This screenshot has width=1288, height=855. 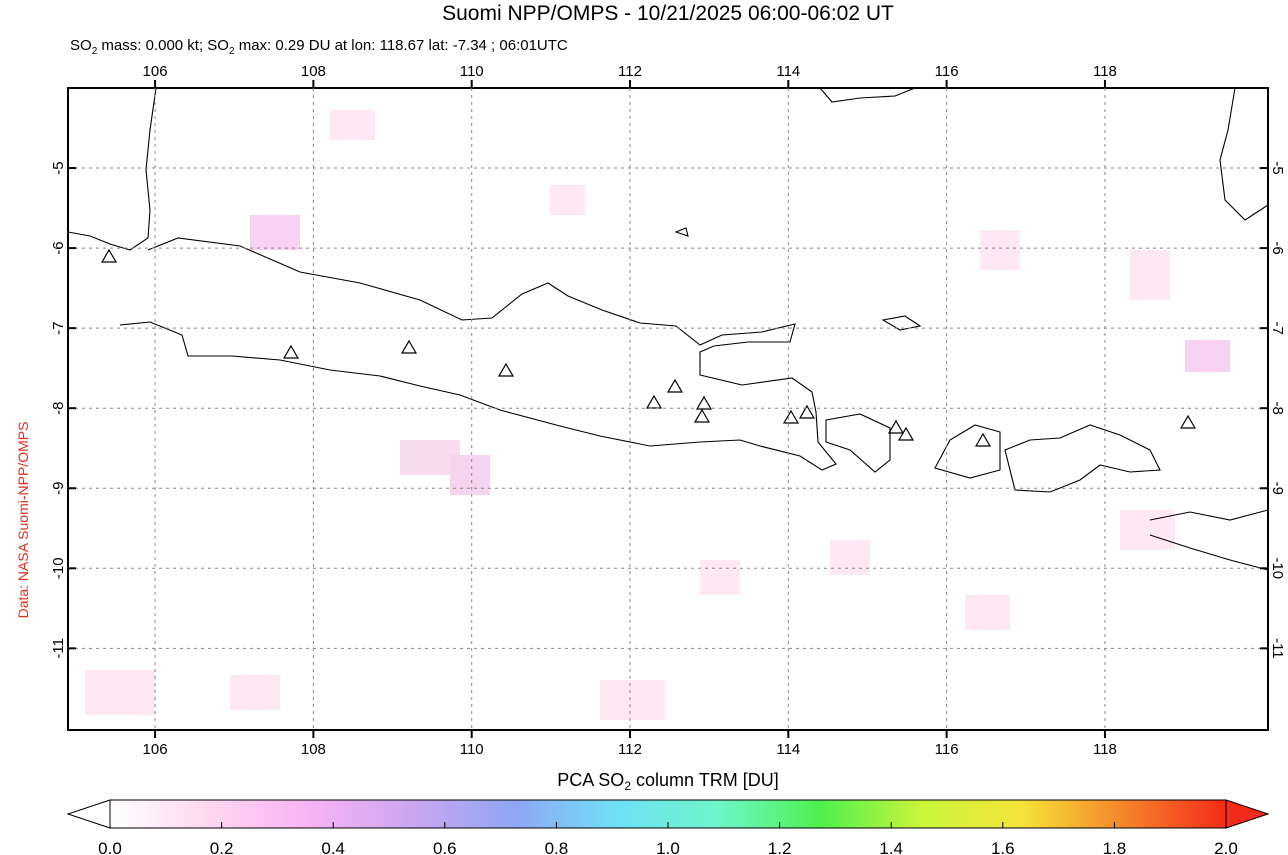 I want to click on subtitle-part: SO, so click(x=81, y=45).